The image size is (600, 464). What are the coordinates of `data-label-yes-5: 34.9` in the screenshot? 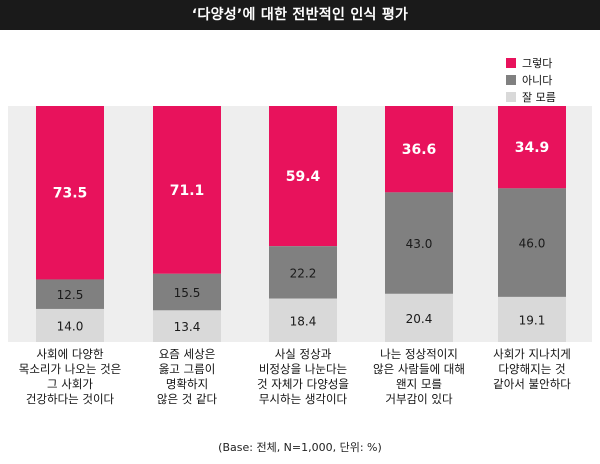 It's located at (532, 148).